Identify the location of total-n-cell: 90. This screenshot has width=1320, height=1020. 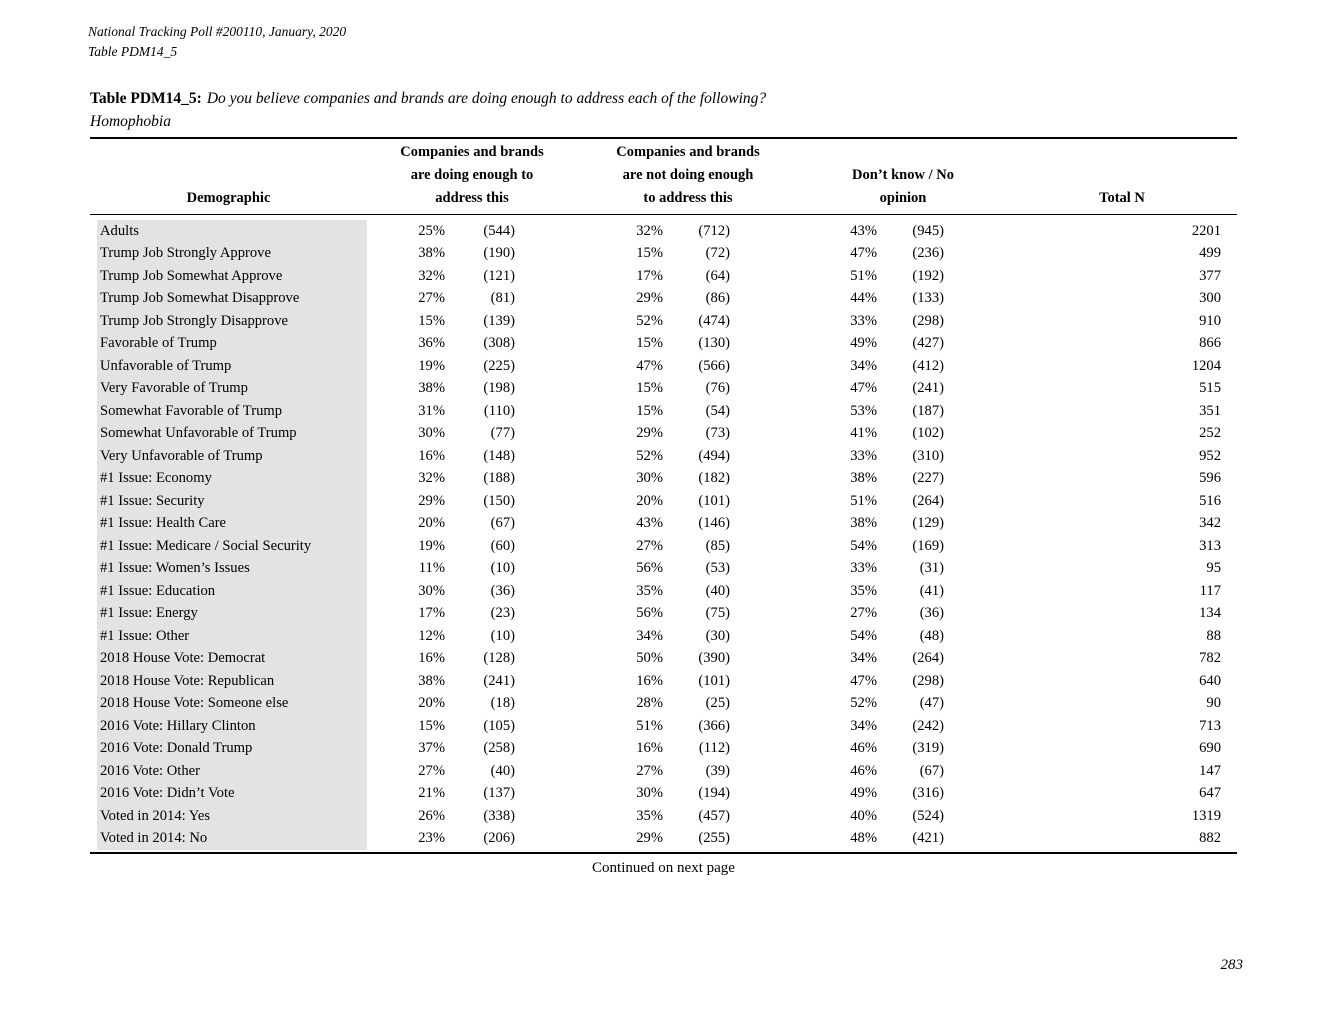
(1214, 703).